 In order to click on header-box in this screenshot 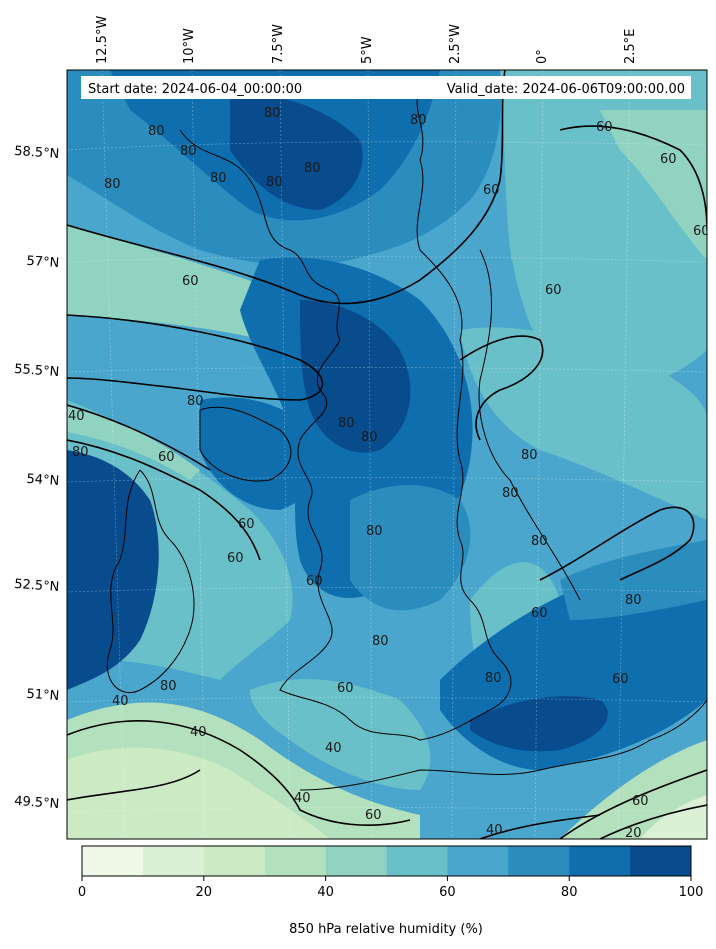, I will do `click(386, 87)`.